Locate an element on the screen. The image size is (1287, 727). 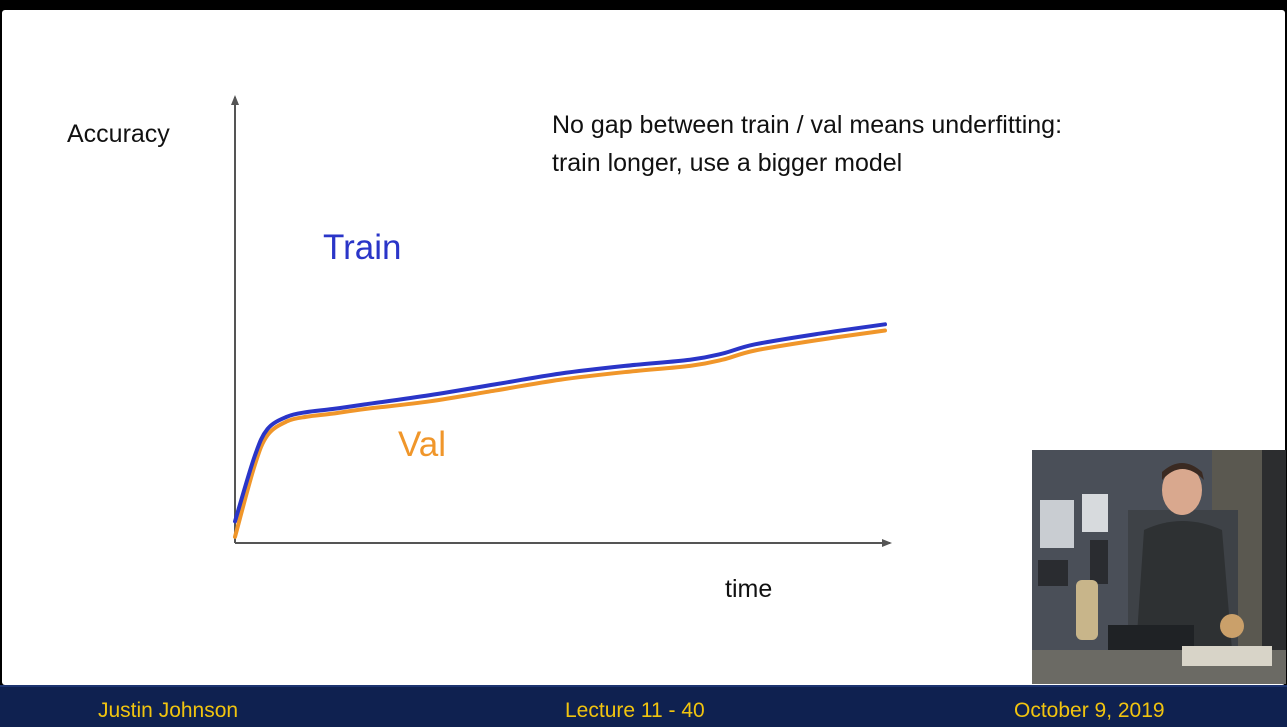
speaker-video-thumbnail is located at coordinates (1159, 567).